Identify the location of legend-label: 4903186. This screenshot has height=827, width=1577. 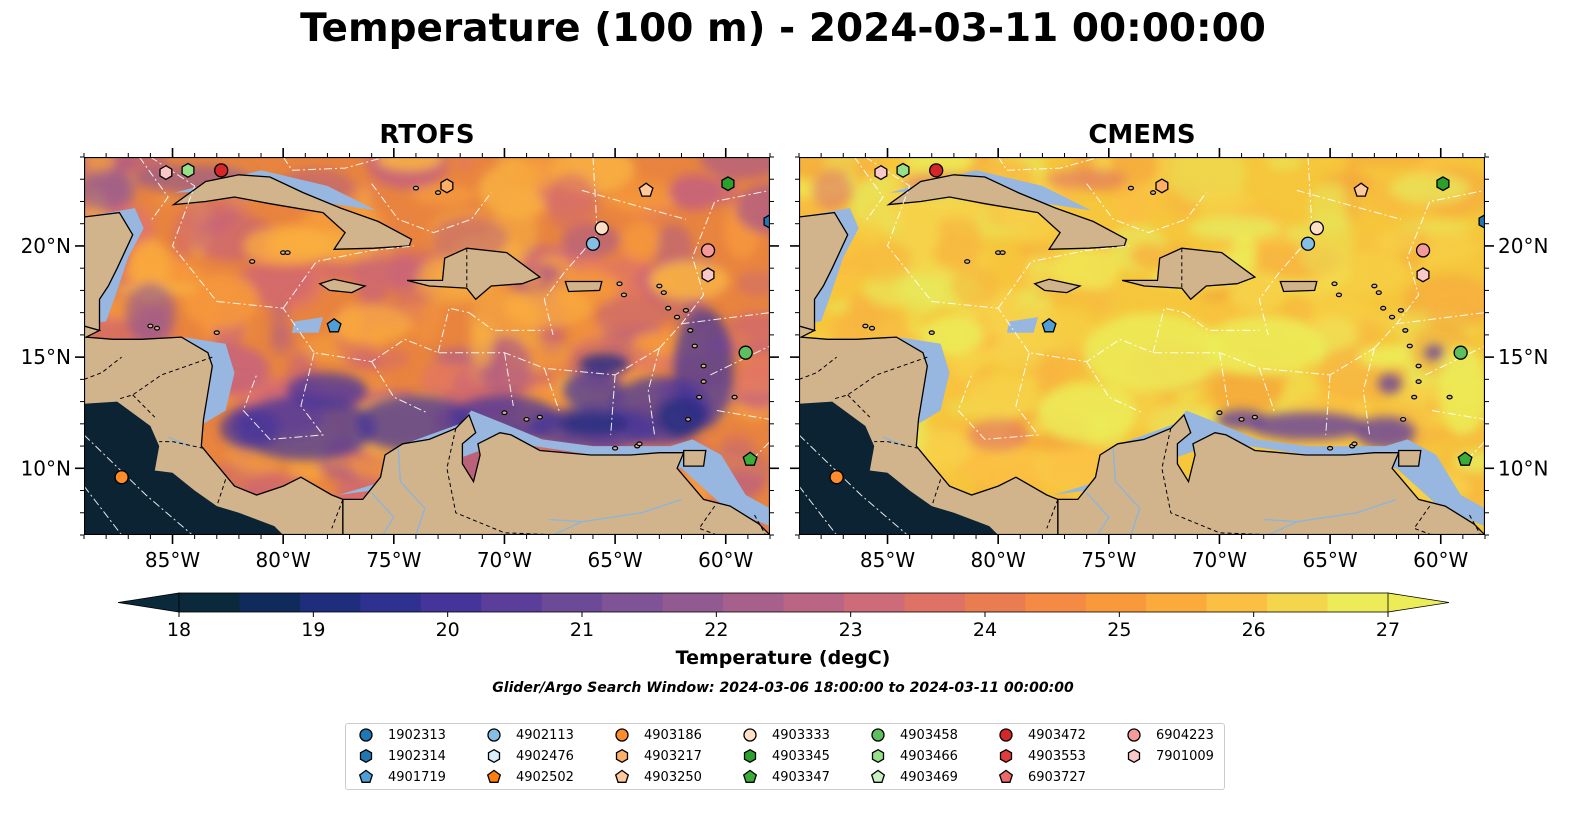
(673, 735).